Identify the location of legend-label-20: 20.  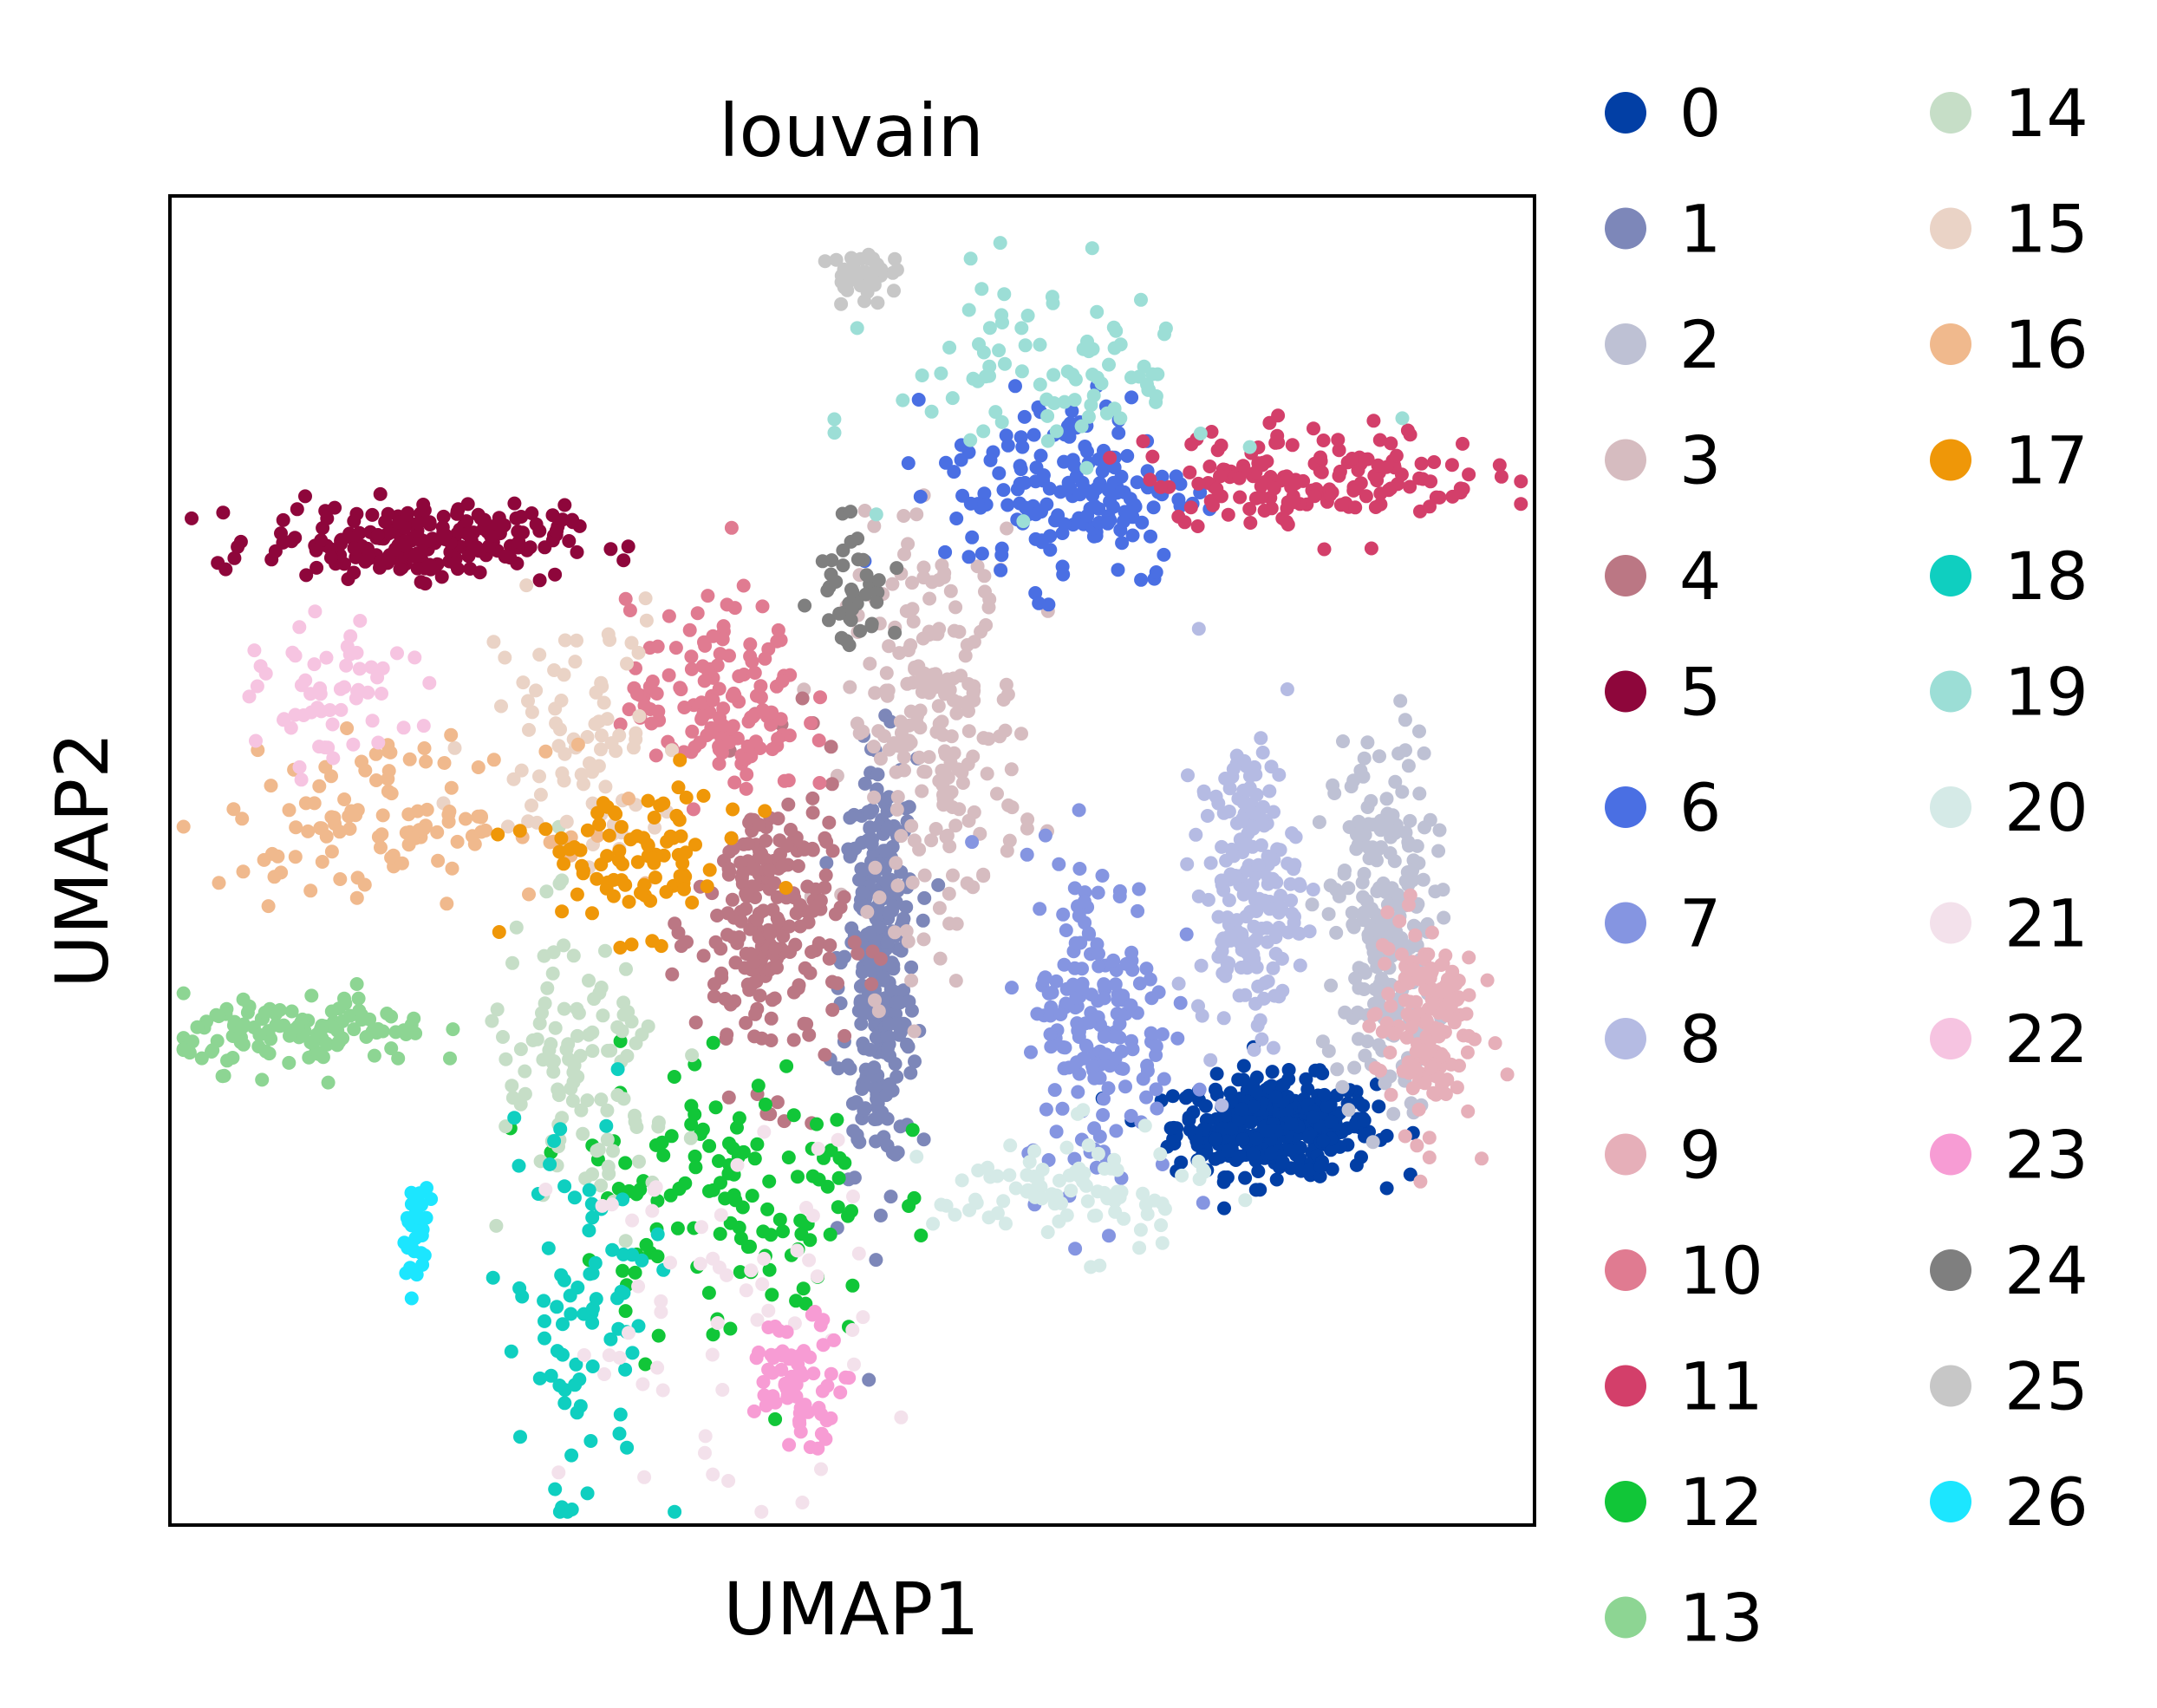
(2046, 807).